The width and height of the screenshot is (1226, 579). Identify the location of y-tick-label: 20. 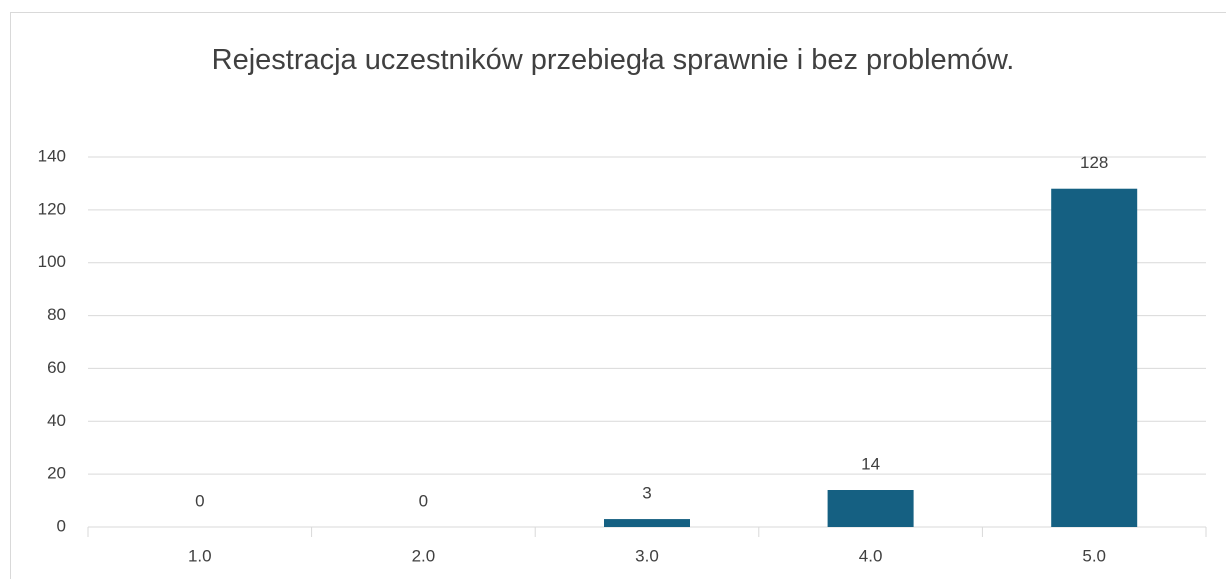
(56, 473).